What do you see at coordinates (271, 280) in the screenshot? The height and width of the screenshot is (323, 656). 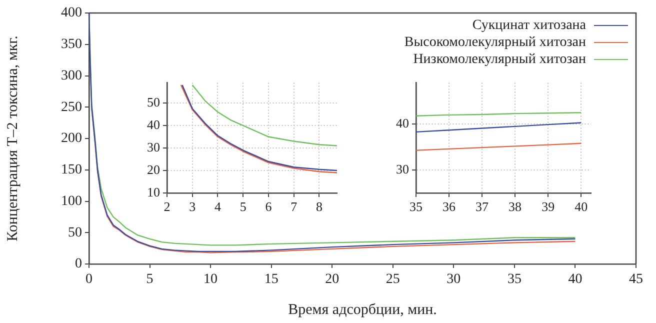 I see `x-tick-label: 15` at bounding box center [271, 280].